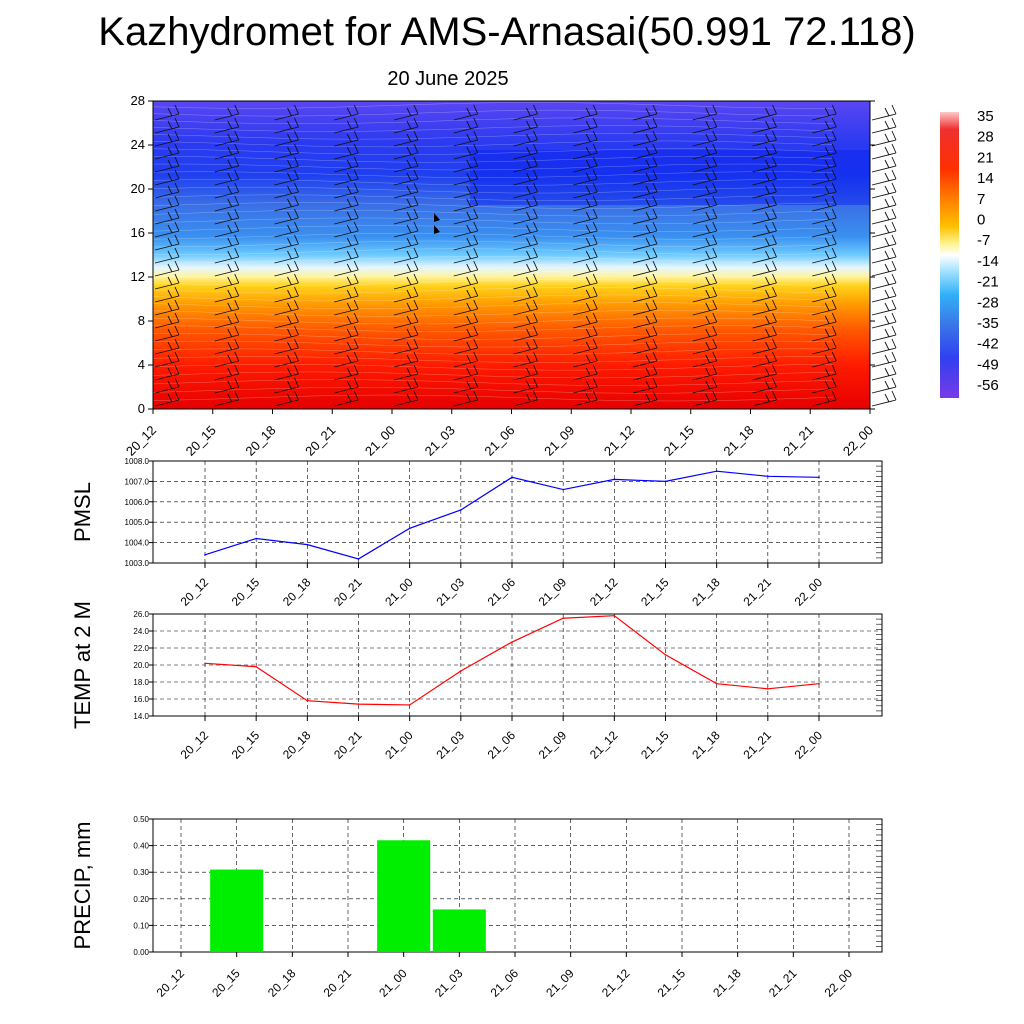 This screenshot has width=1024, height=1024. I want to click on y-tick-label: 0.30, so click(141, 872).